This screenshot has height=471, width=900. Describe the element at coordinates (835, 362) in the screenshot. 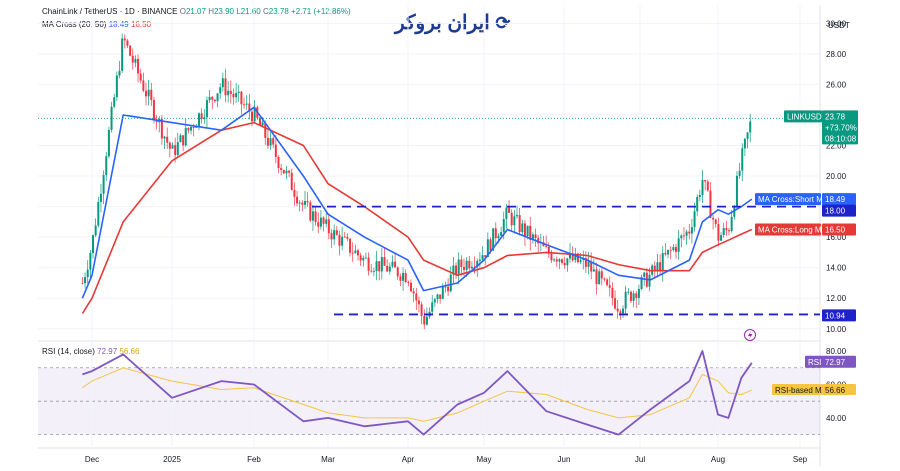

I see `rsi-badge-text: 72.97` at that location.